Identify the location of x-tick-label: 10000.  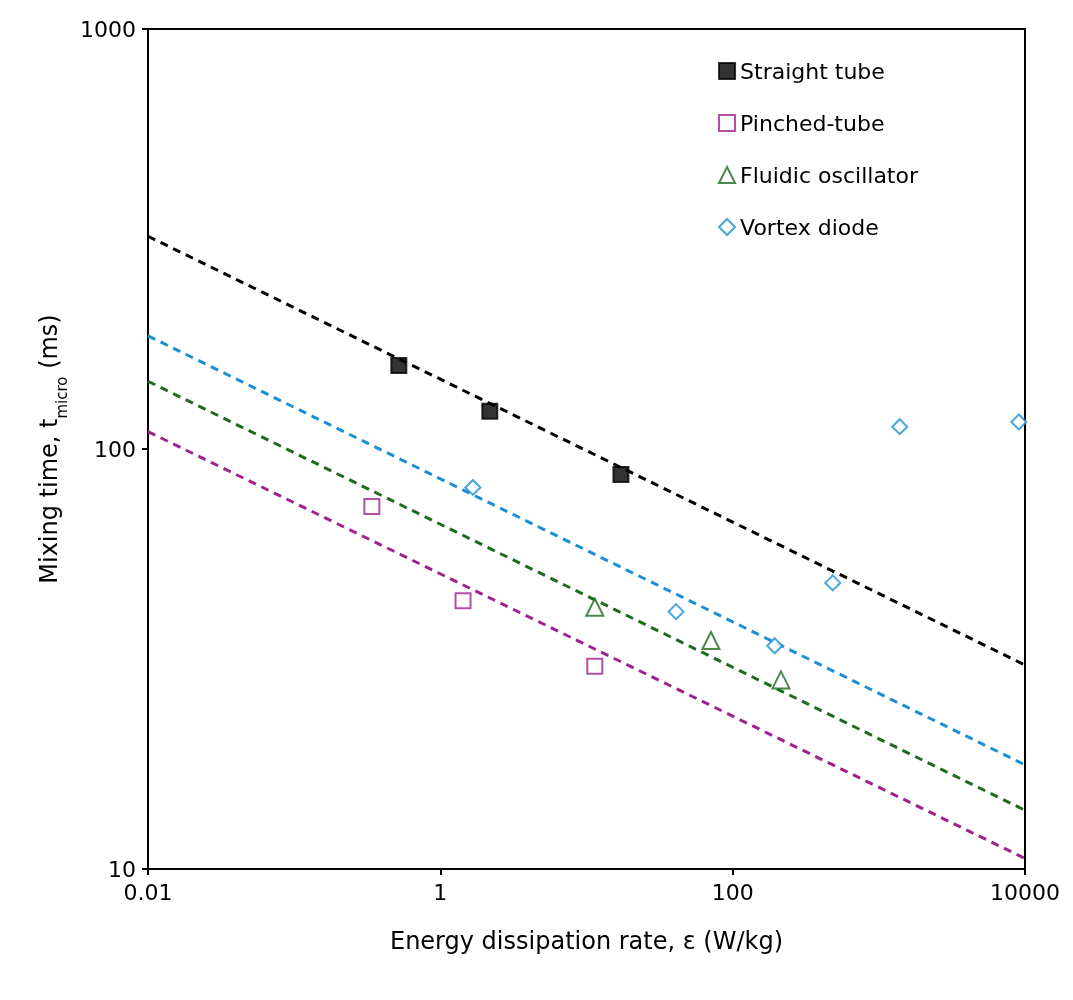
(1025, 892).